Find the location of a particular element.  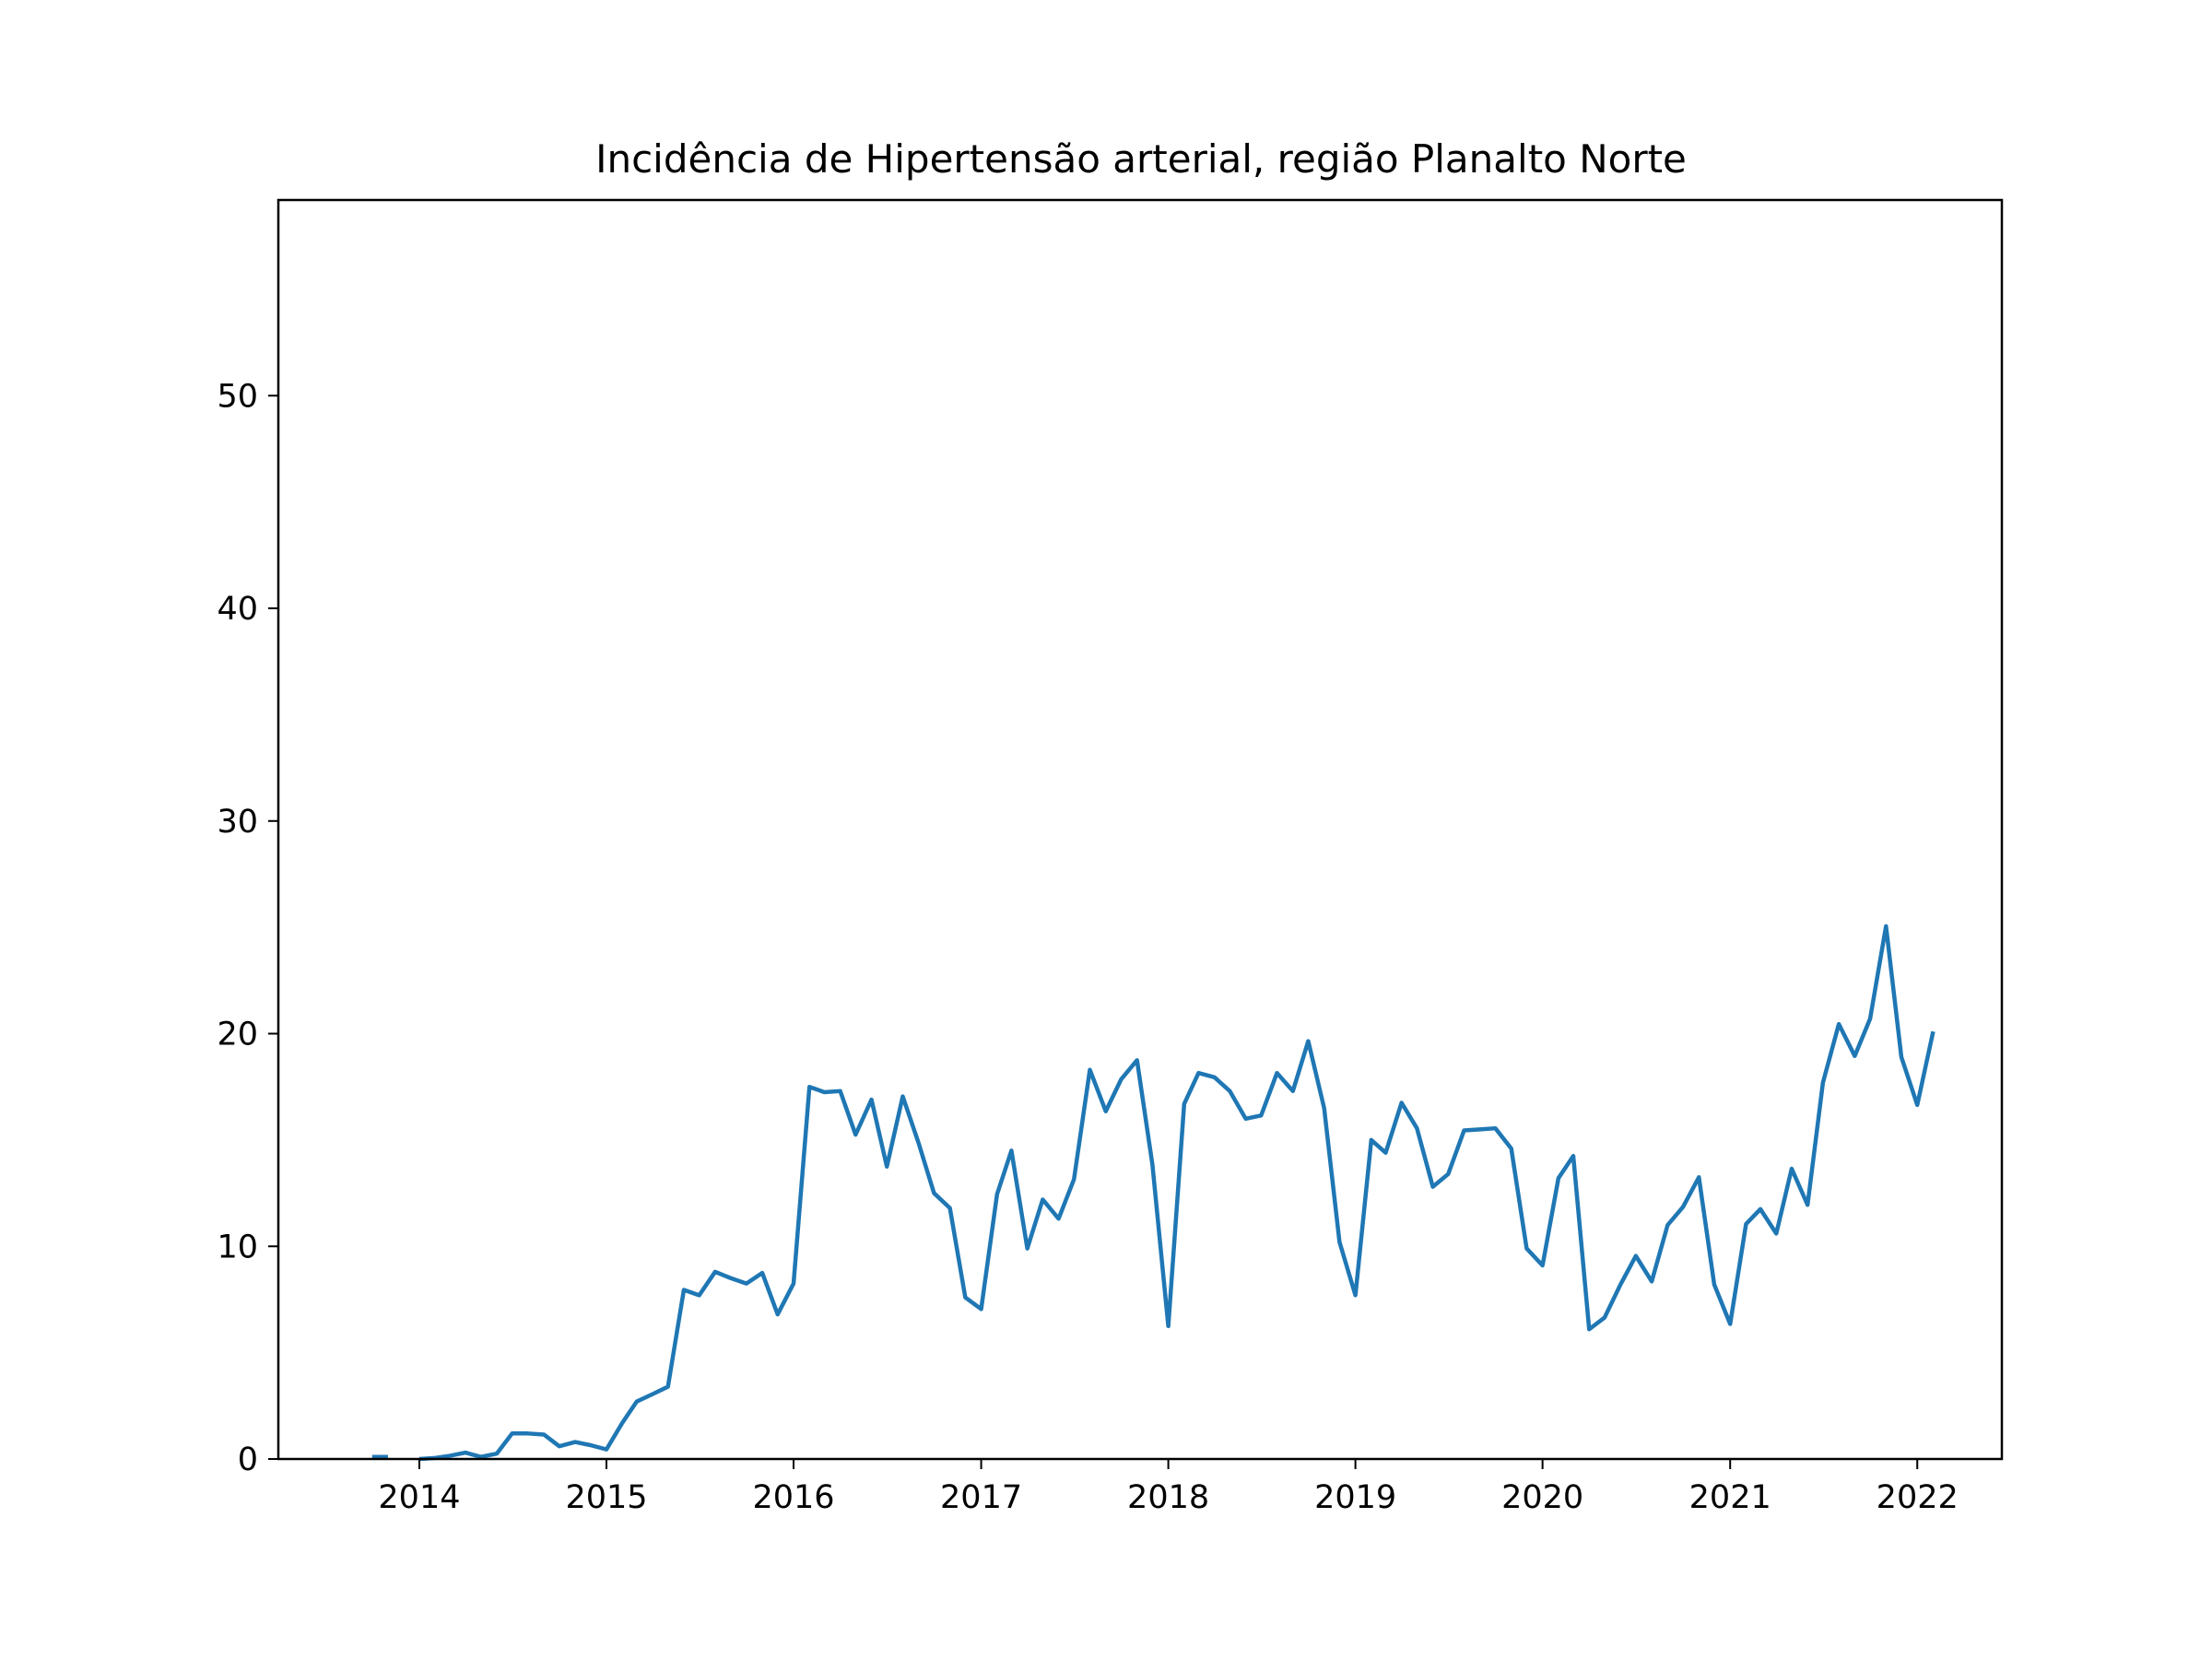

x-tick-label: 2020 is located at coordinates (1542, 1497).